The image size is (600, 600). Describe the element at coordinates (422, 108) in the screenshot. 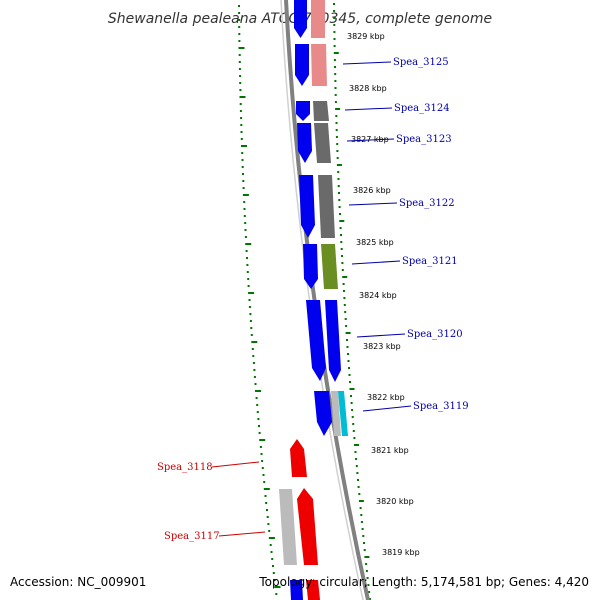

I see `gene-label: Spea_3124` at that location.